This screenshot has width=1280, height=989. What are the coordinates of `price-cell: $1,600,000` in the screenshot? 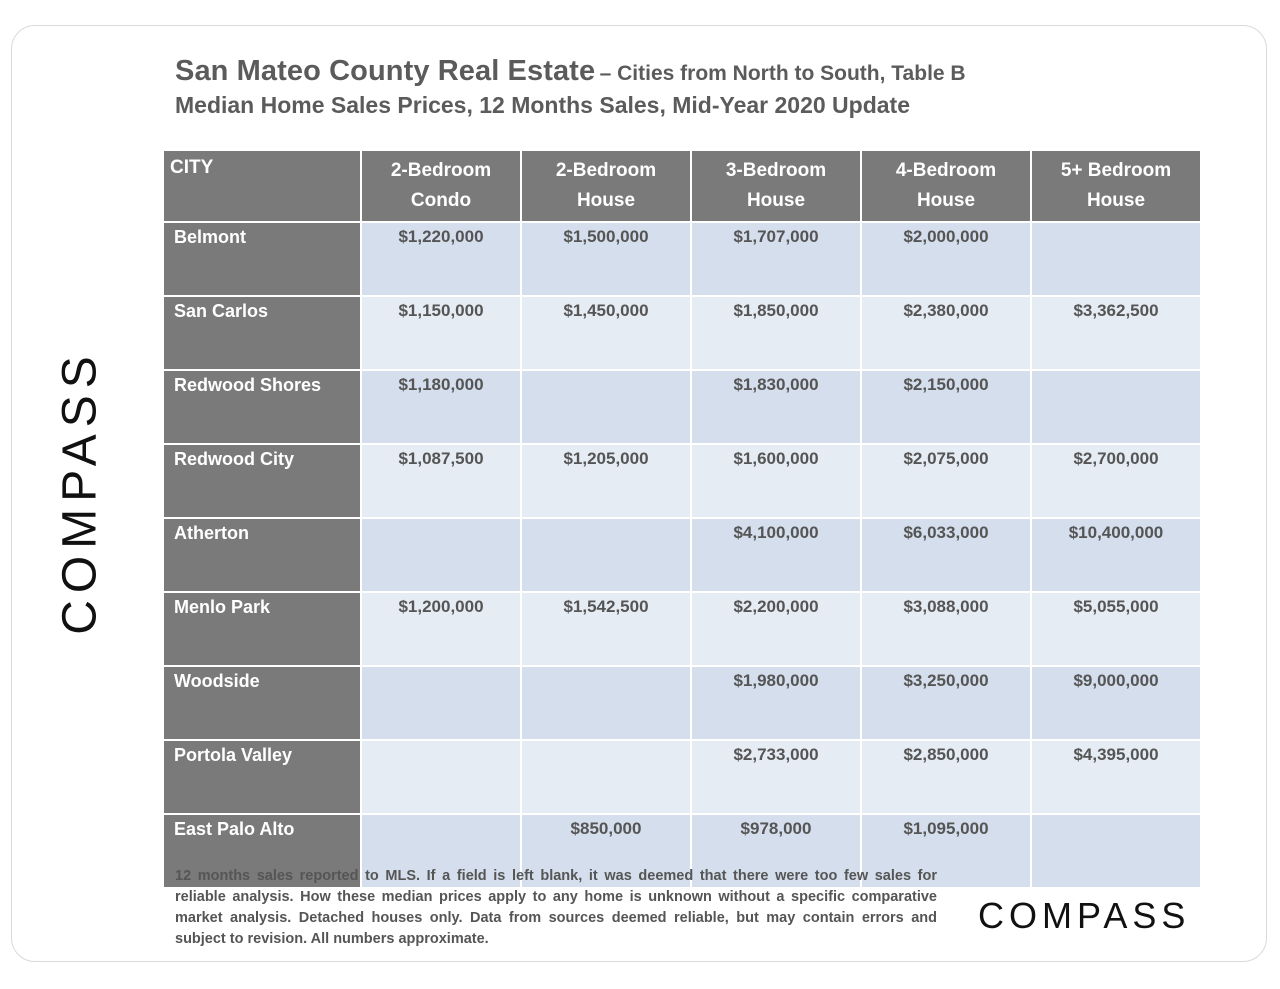 It's located at (776, 481).